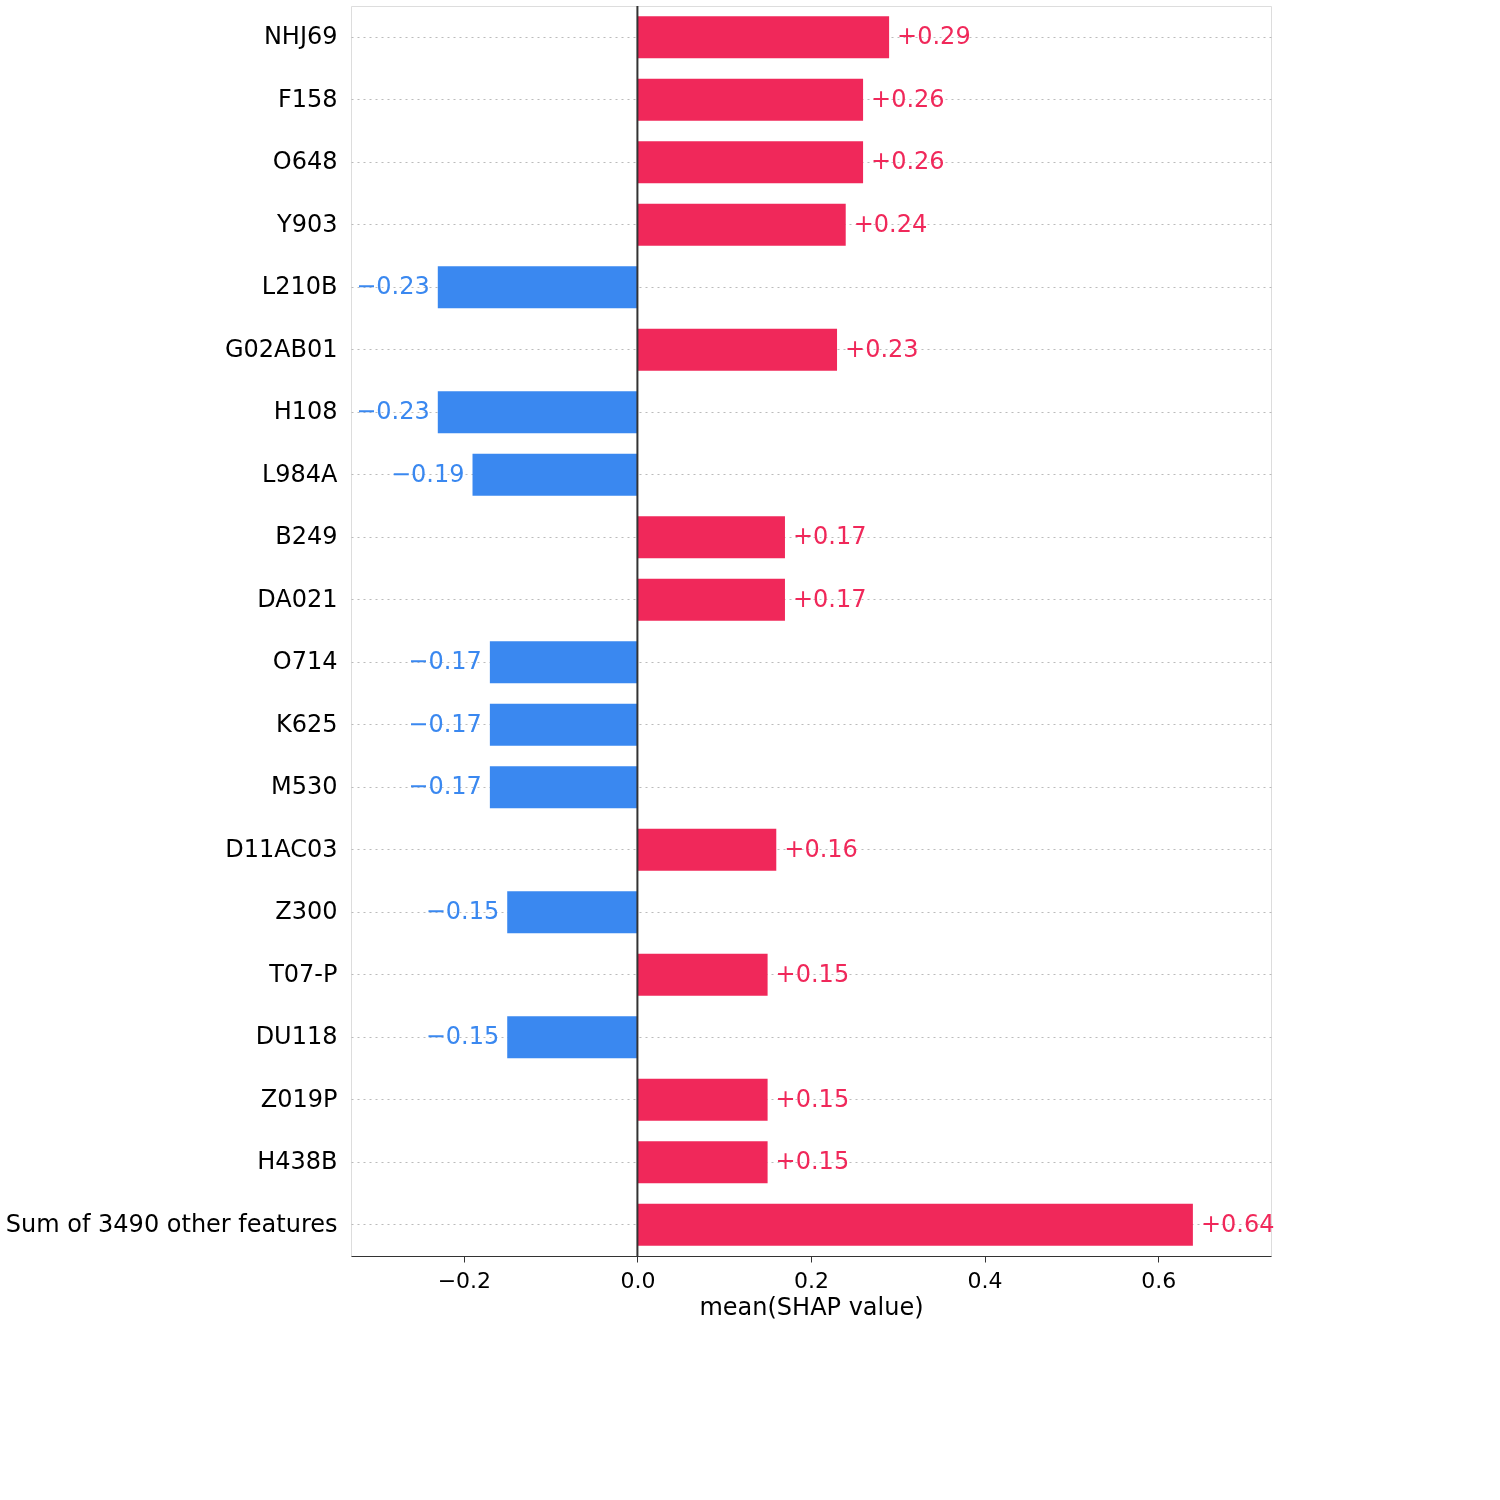 This screenshot has width=1500, height=1500. I want to click on data-label: +0.29, so click(934, 36).